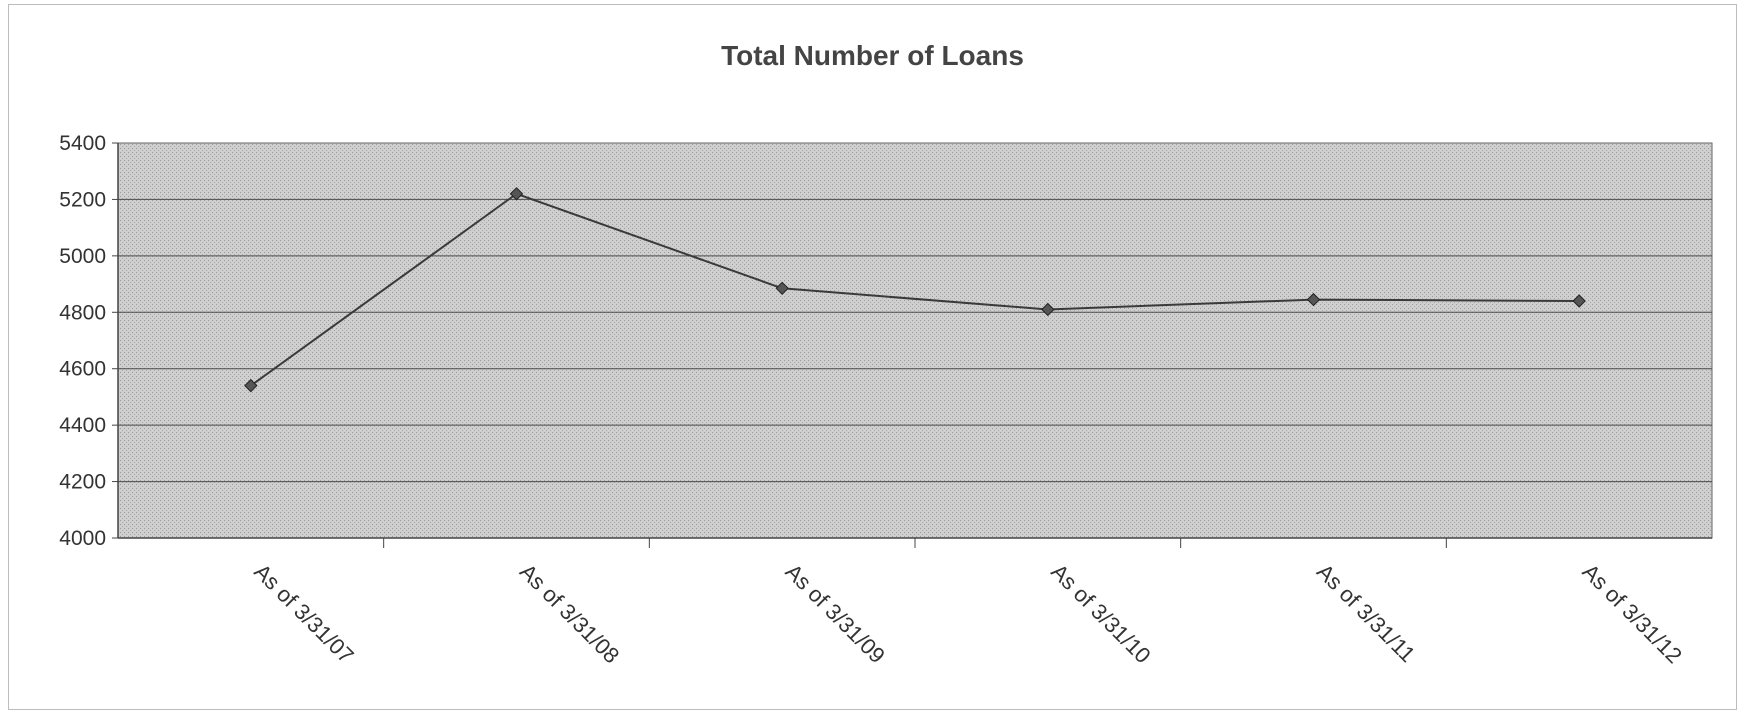 Image resolution: width=1745 pixels, height=715 pixels. I want to click on x-tick-label: As of 3/31/07, so click(303, 613).